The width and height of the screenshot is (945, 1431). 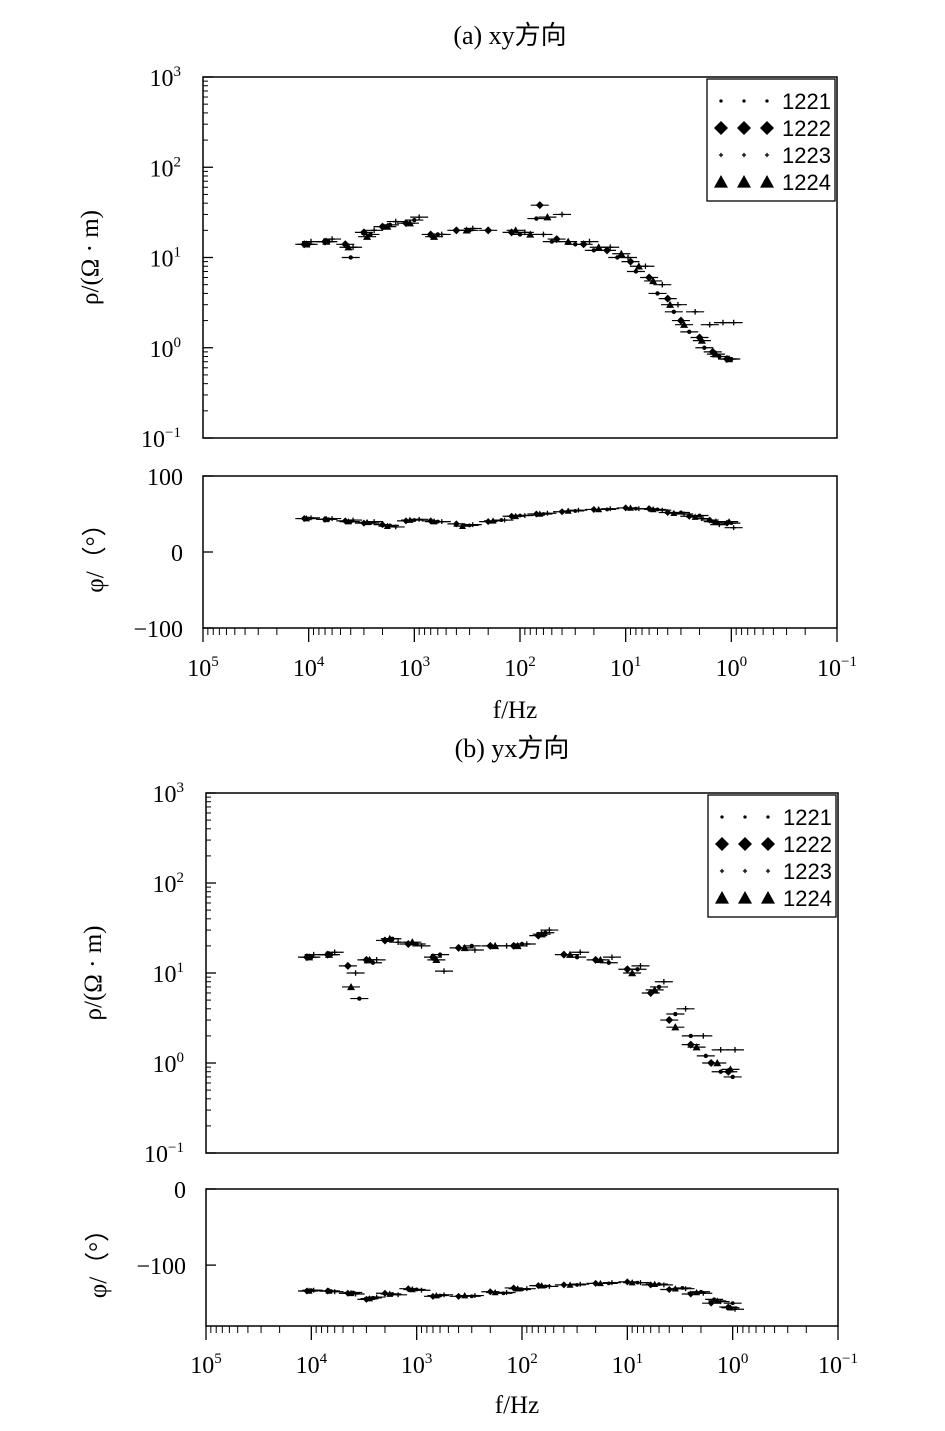 What do you see at coordinates (807, 844) in the screenshot?
I see `legend-label: 1222` at bounding box center [807, 844].